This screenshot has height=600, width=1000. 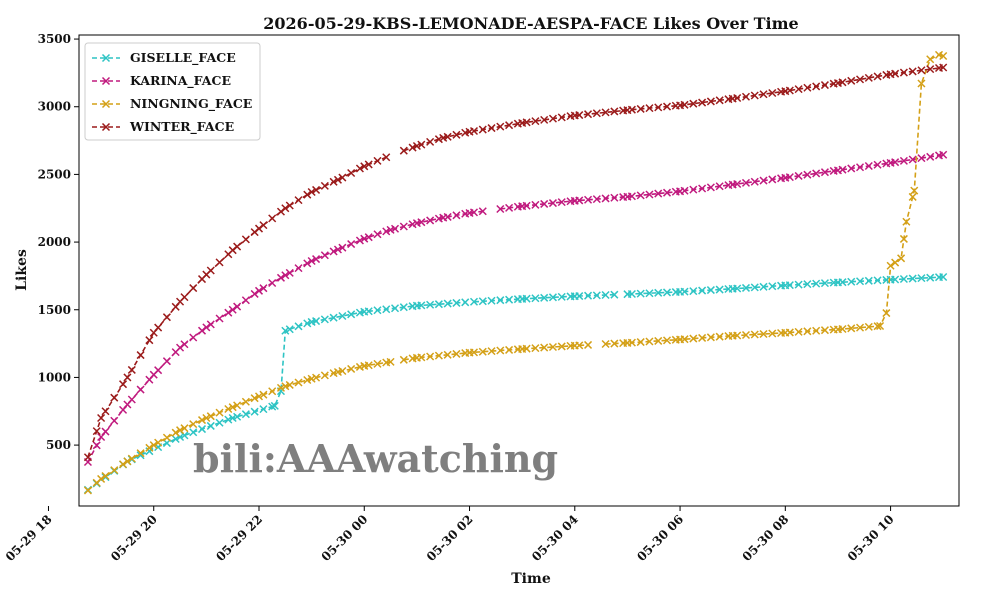 What do you see at coordinates (555, 538) in the screenshot?
I see `x-tick-label: 05-30 04` at bounding box center [555, 538].